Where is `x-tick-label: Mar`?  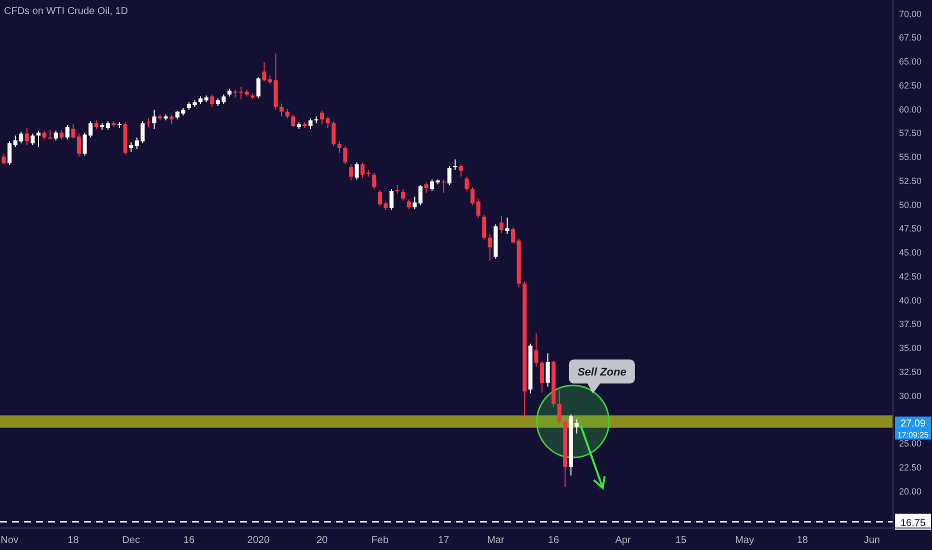
x-tick-label: Mar is located at coordinates (496, 540).